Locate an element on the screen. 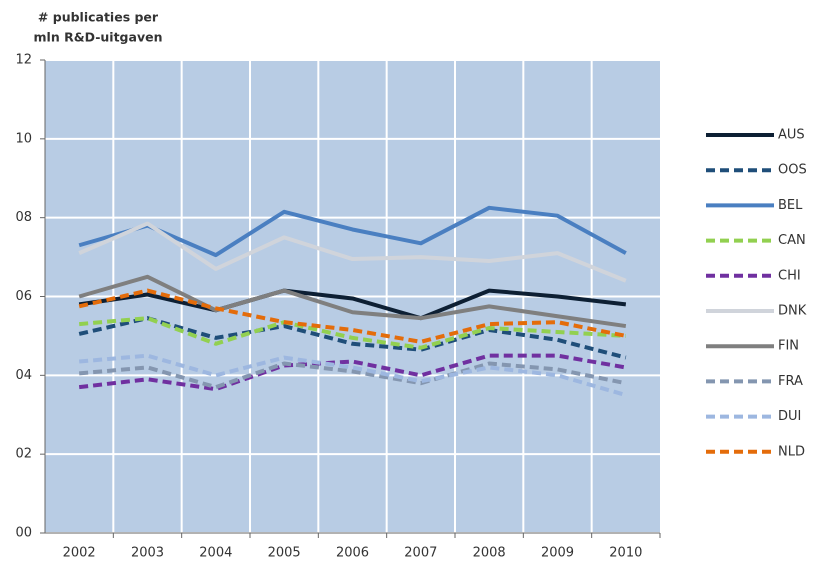 Image resolution: width=816 pixels, height=562 pixels. legend-label: DUI is located at coordinates (789, 416).